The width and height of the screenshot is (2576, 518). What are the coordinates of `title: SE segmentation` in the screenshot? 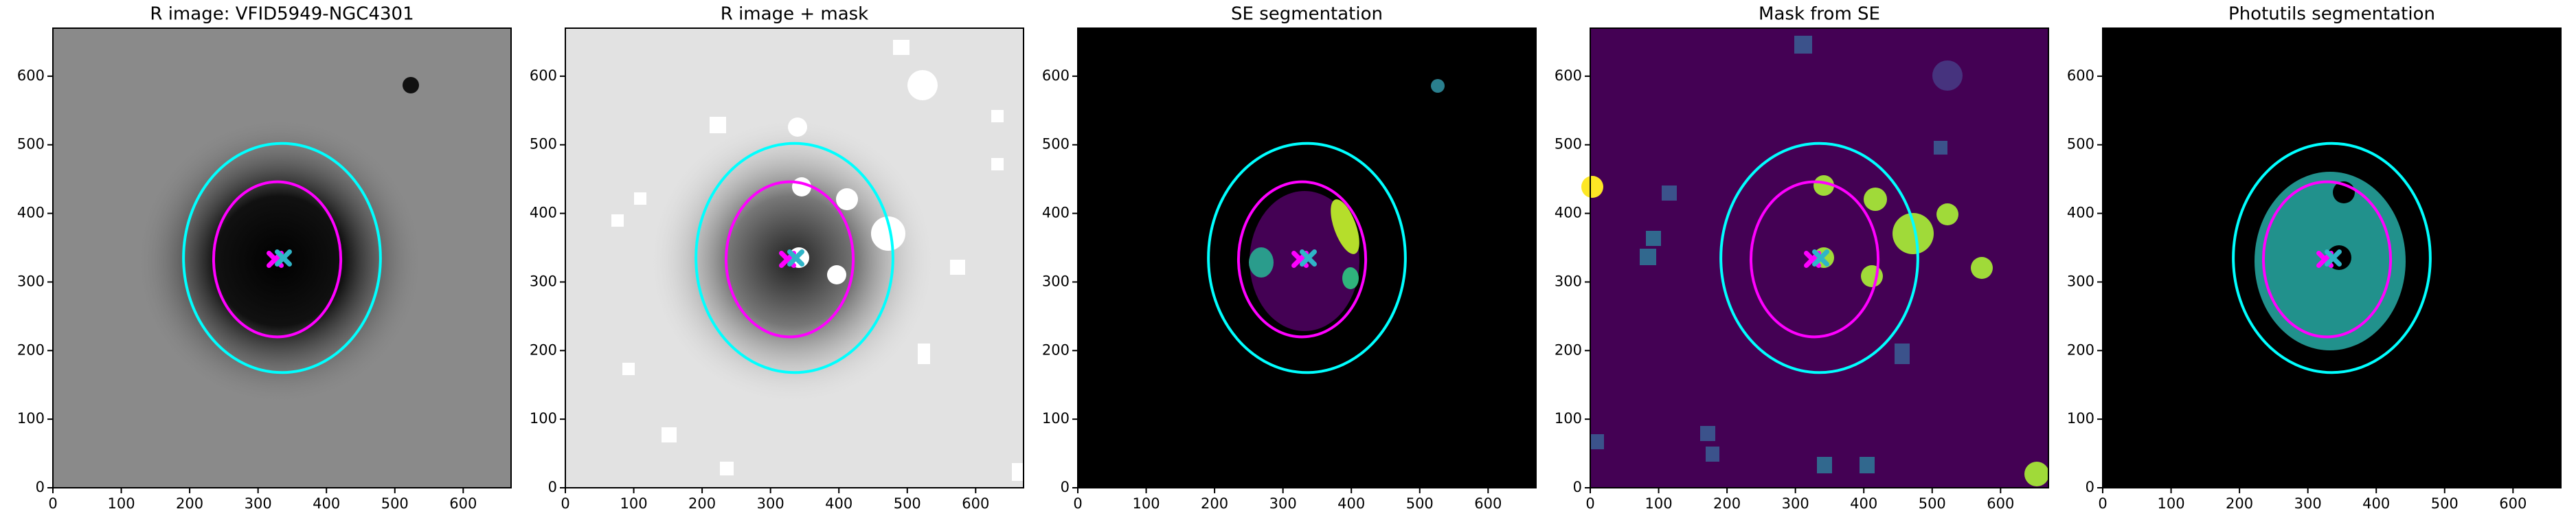 It's located at (1307, 14).